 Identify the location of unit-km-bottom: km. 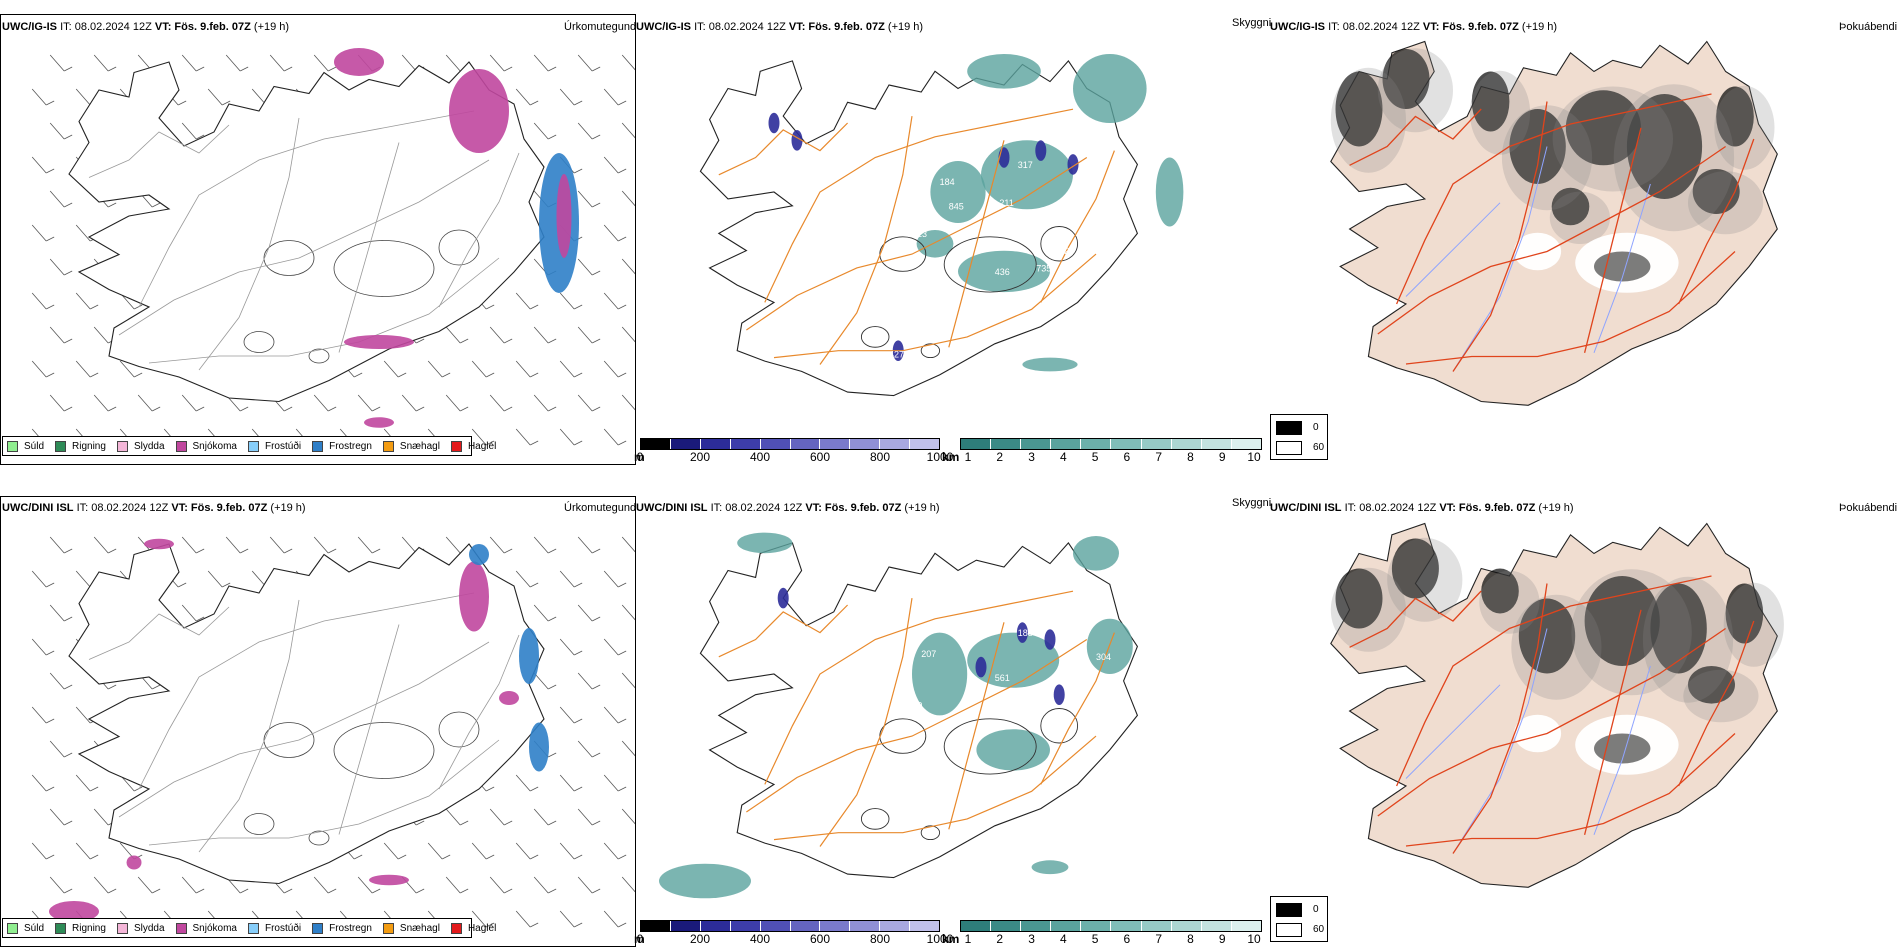
(951, 939).